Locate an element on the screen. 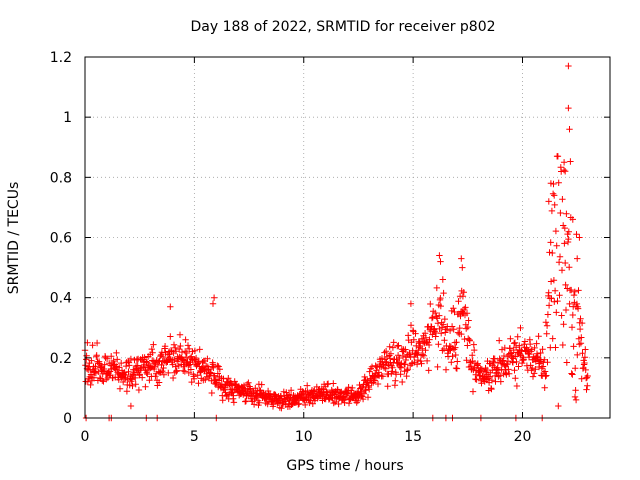 This screenshot has width=640, height=480. y-tick-label: 1.2 is located at coordinates (61, 58).